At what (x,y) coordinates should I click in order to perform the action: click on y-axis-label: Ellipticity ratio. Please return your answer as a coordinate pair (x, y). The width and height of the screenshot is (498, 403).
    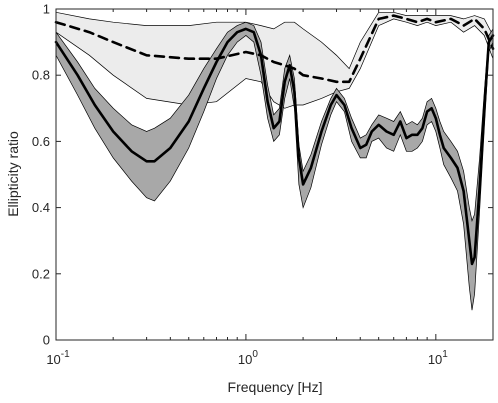
    Looking at the image, I should click on (13, 174).